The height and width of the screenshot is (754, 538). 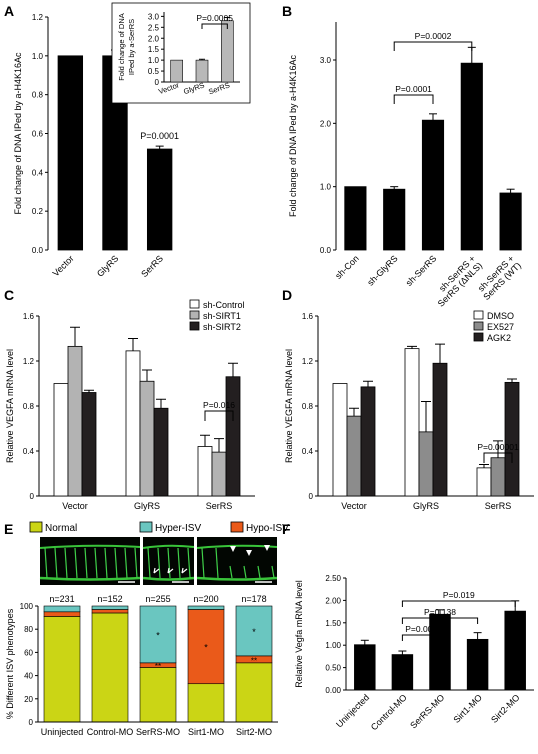 What do you see at coordinates (326, 250) in the screenshot?
I see `panel-b-ytick-label: 0.0` at bounding box center [326, 250].